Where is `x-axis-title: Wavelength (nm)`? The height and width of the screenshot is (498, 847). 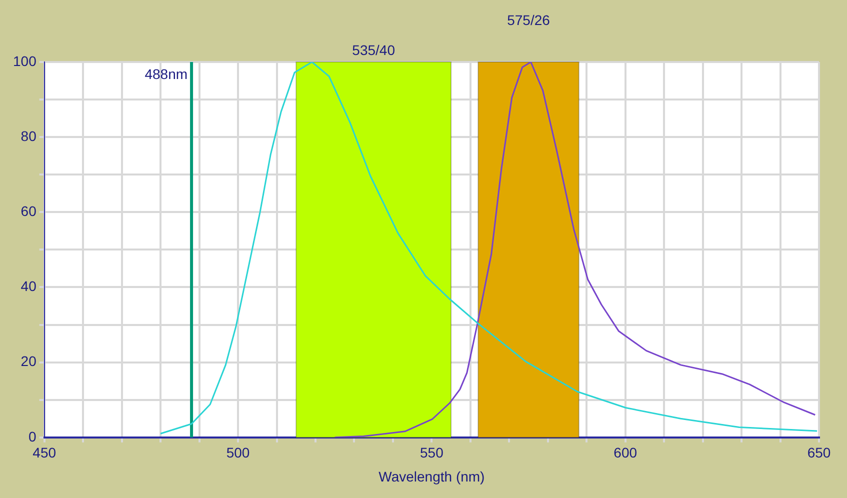
x-axis-title: Wavelength (nm) is located at coordinates (431, 476).